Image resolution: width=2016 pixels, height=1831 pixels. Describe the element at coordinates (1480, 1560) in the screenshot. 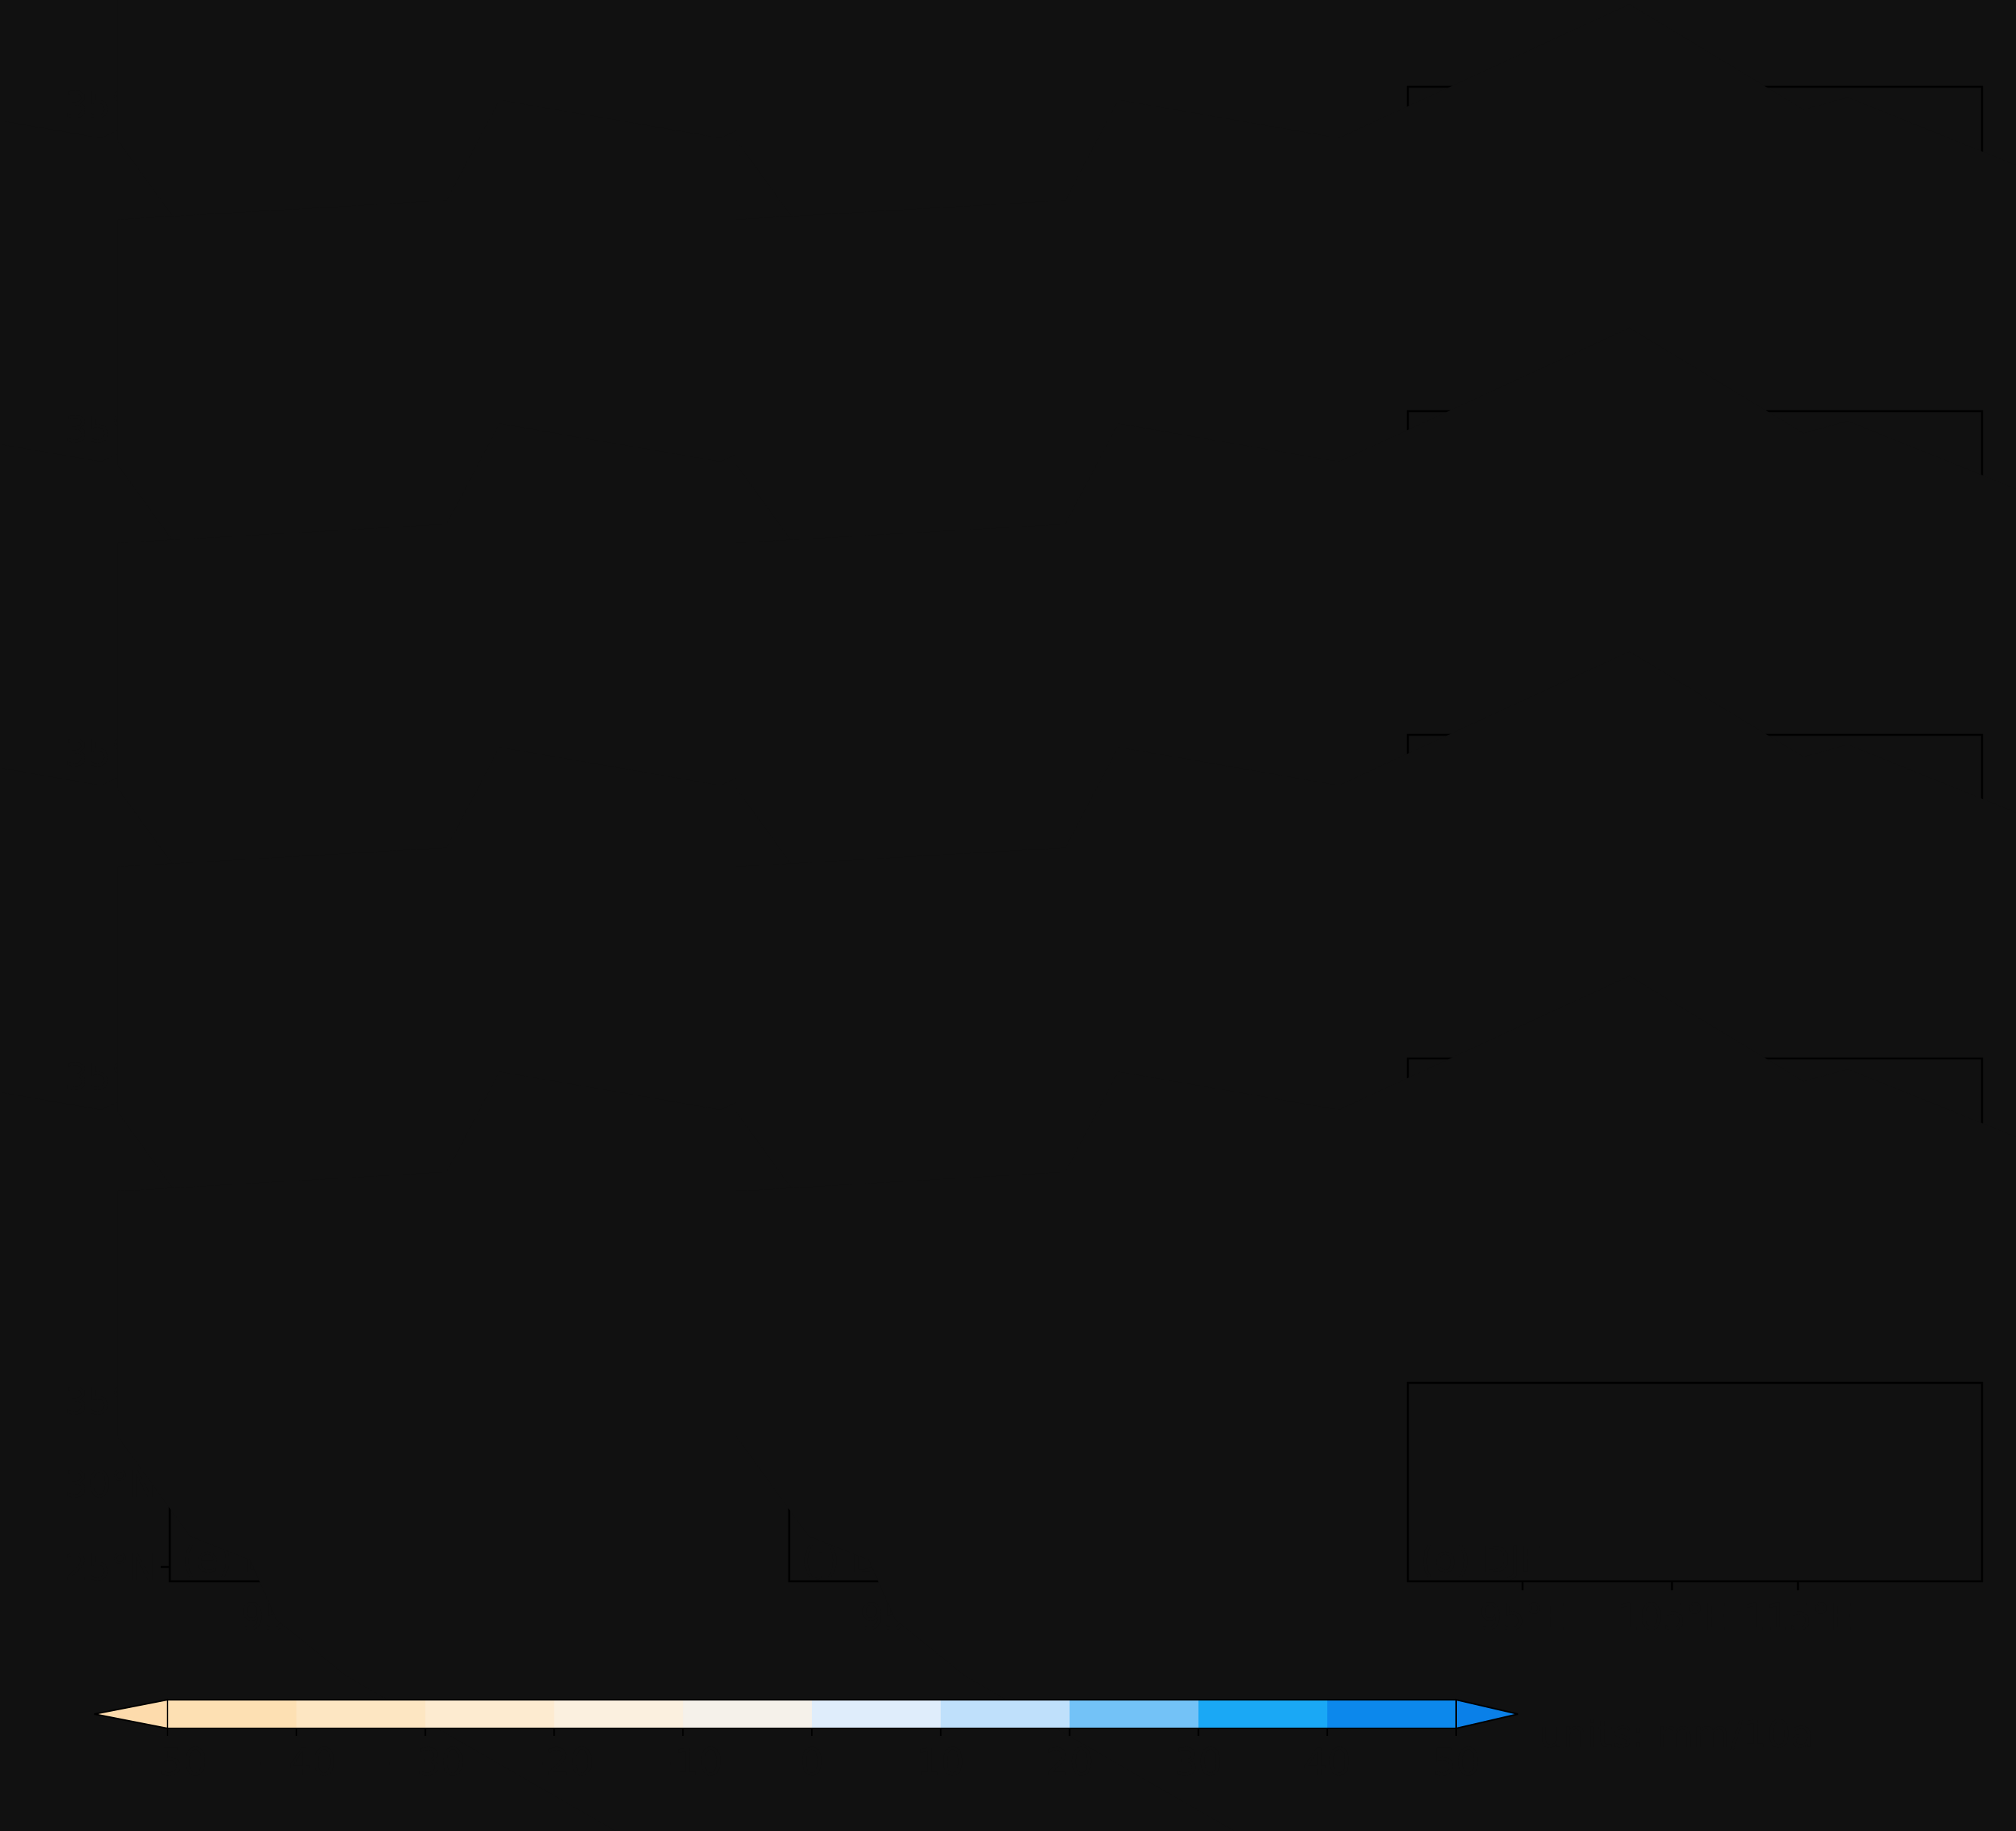

I see `panel-label: (o) DJF` at that location.